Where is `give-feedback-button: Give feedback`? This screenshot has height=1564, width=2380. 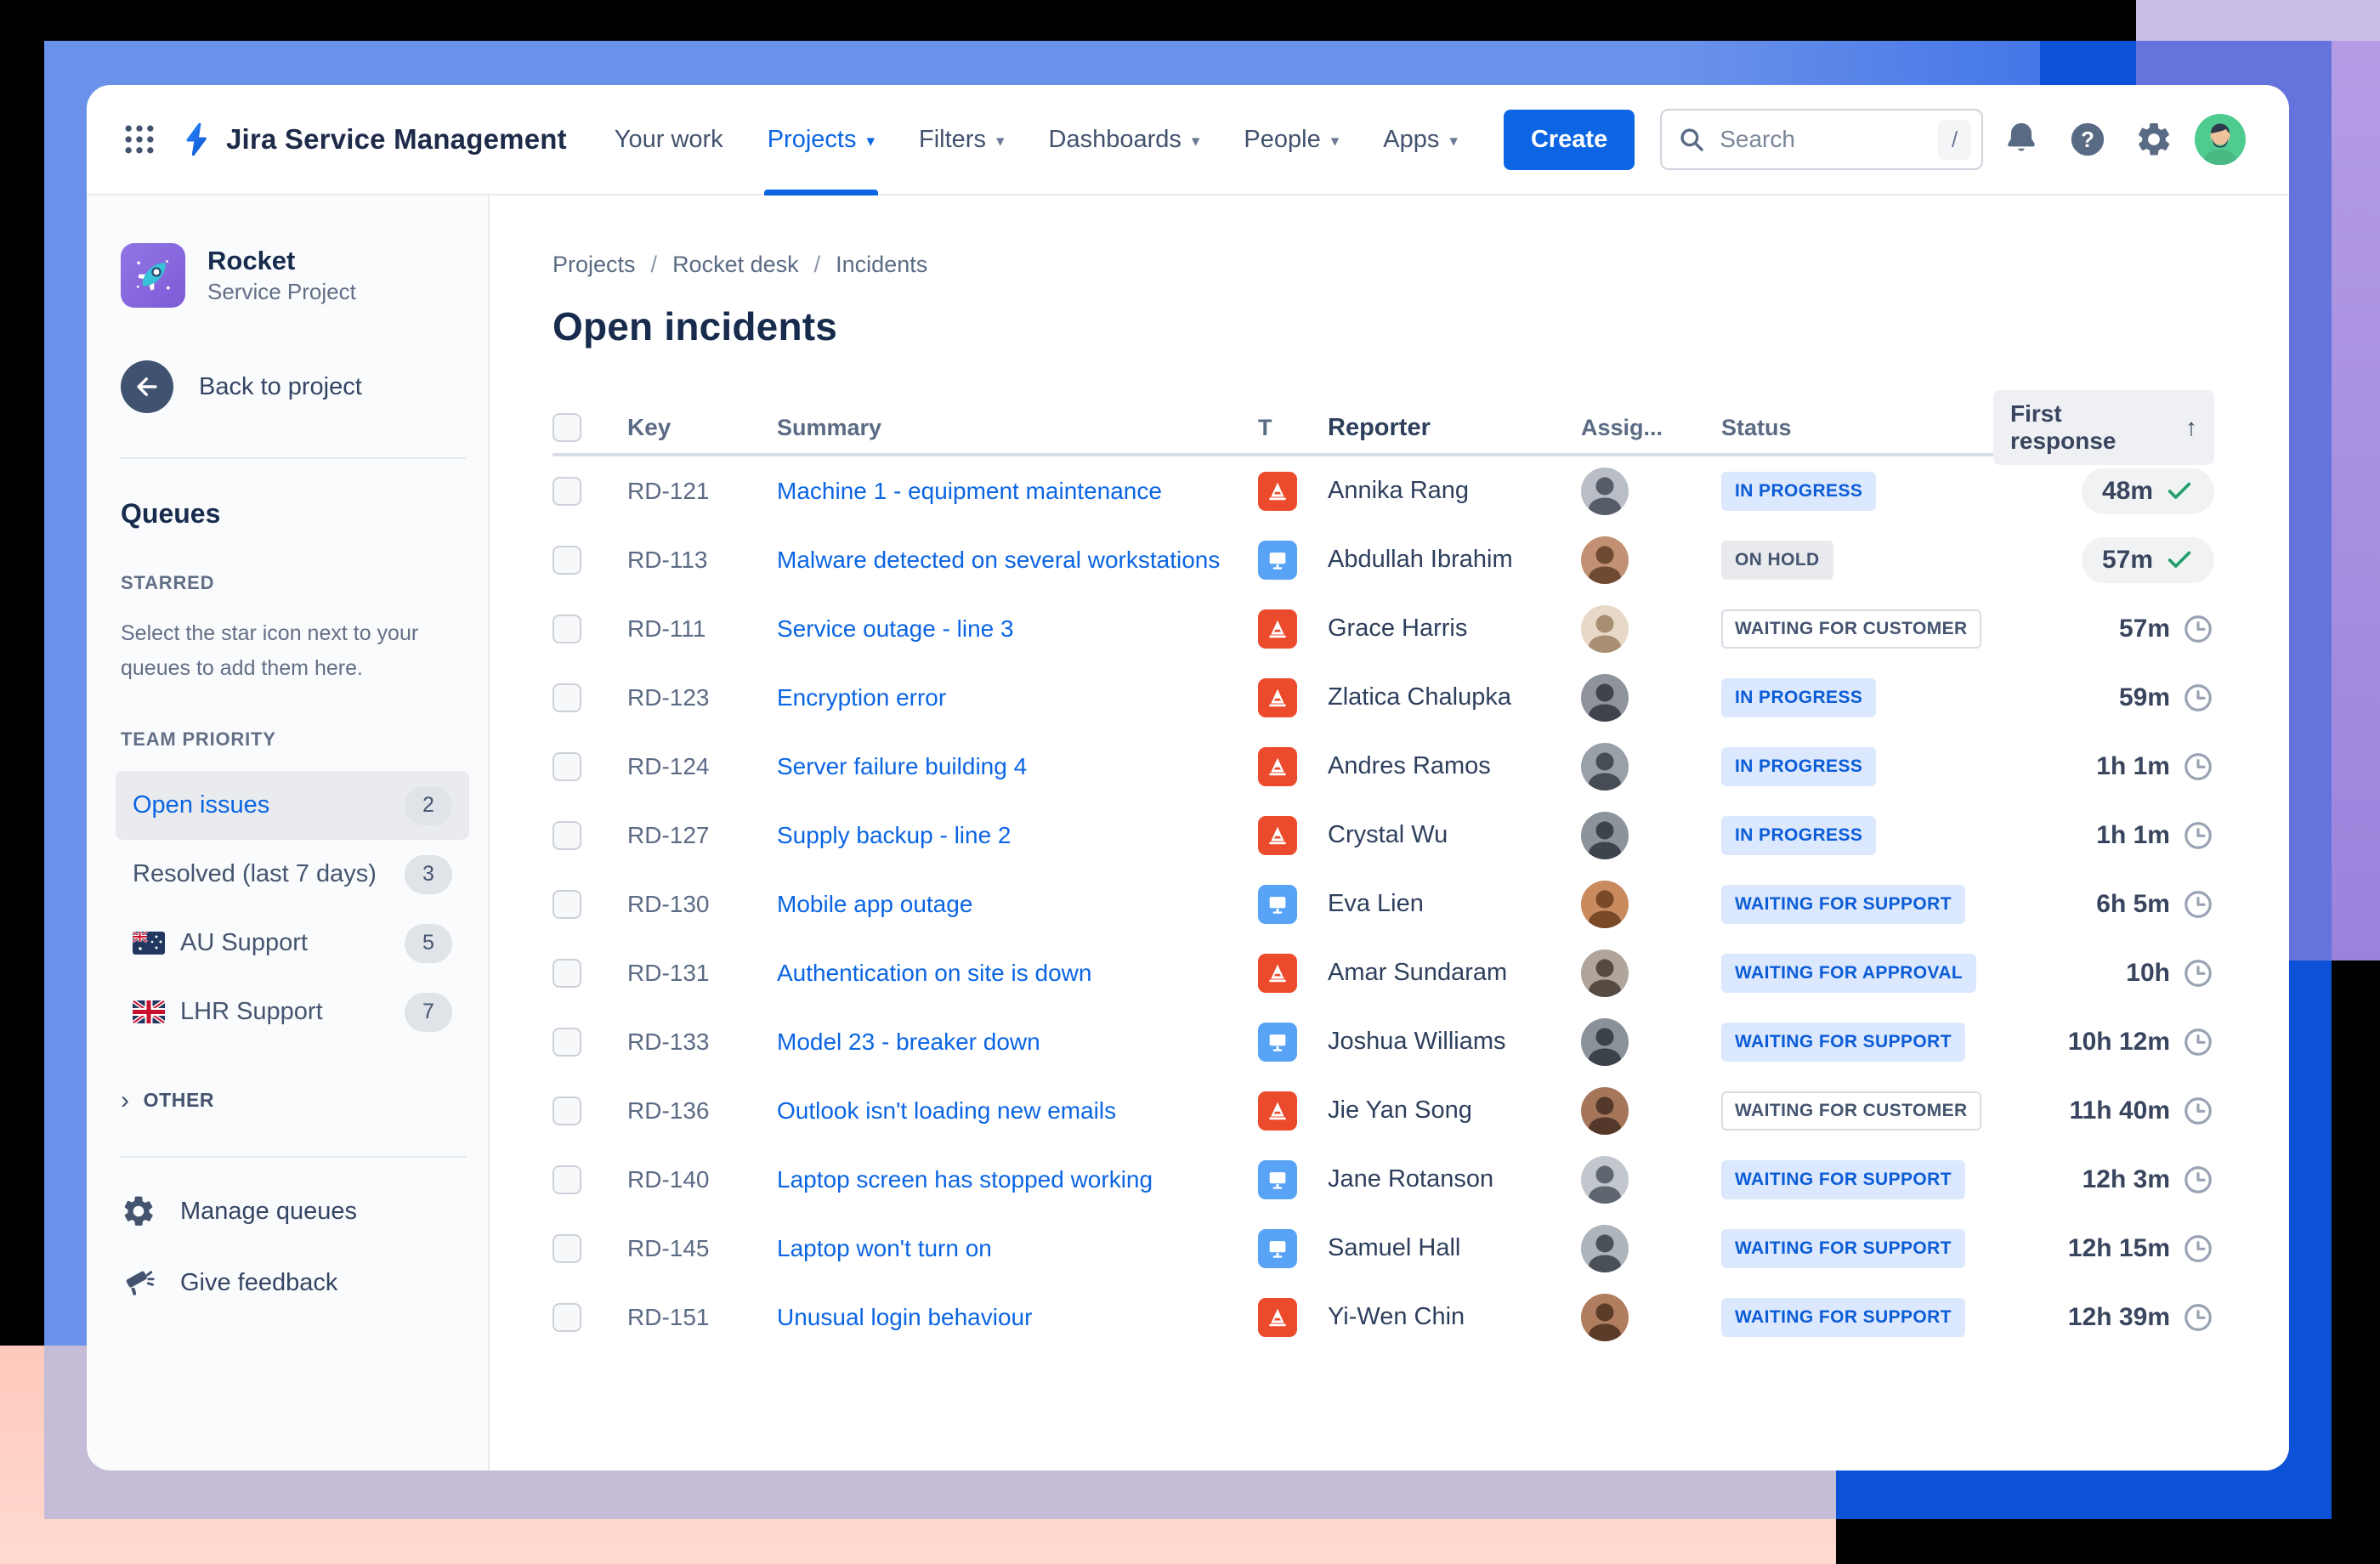 give-feedback-button: Give feedback is located at coordinates (292, 1282).